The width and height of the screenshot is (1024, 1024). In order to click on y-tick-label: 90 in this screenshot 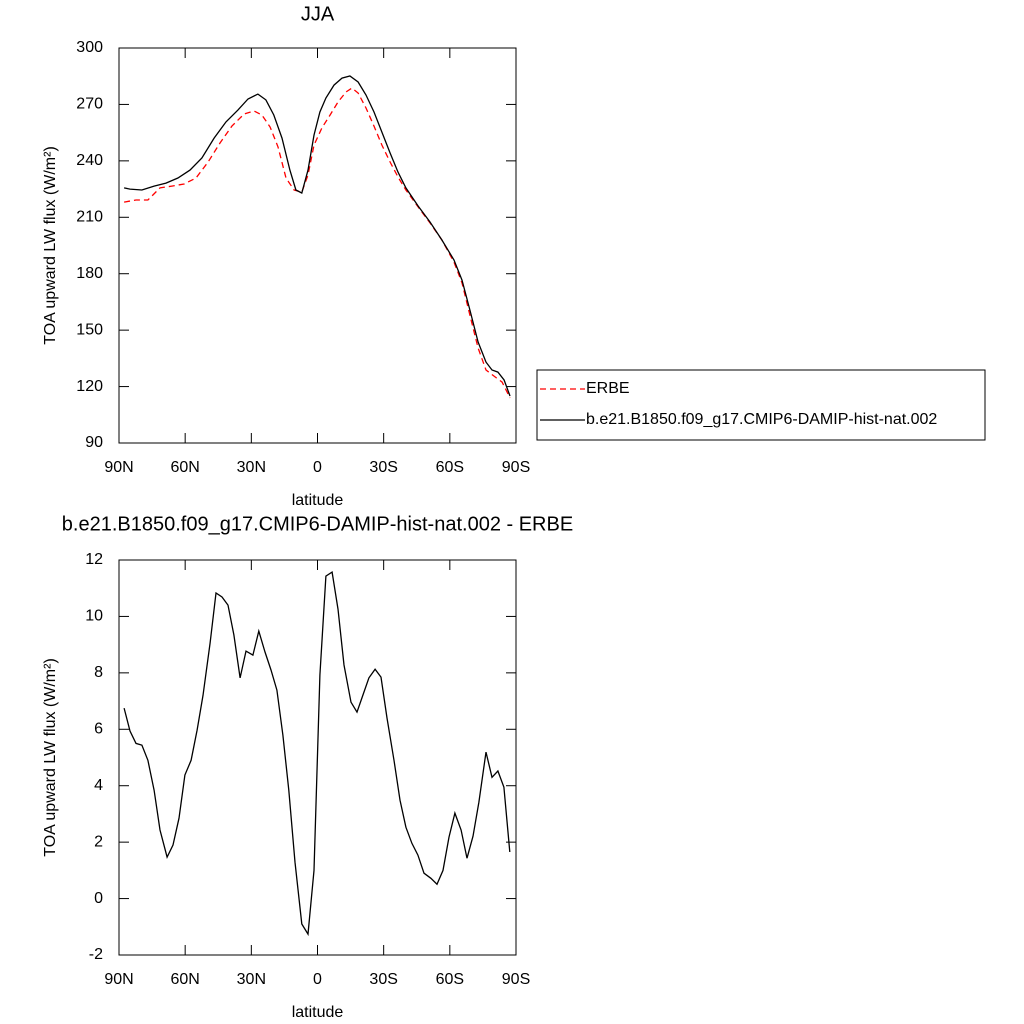, I will do `click(94, 442)`.